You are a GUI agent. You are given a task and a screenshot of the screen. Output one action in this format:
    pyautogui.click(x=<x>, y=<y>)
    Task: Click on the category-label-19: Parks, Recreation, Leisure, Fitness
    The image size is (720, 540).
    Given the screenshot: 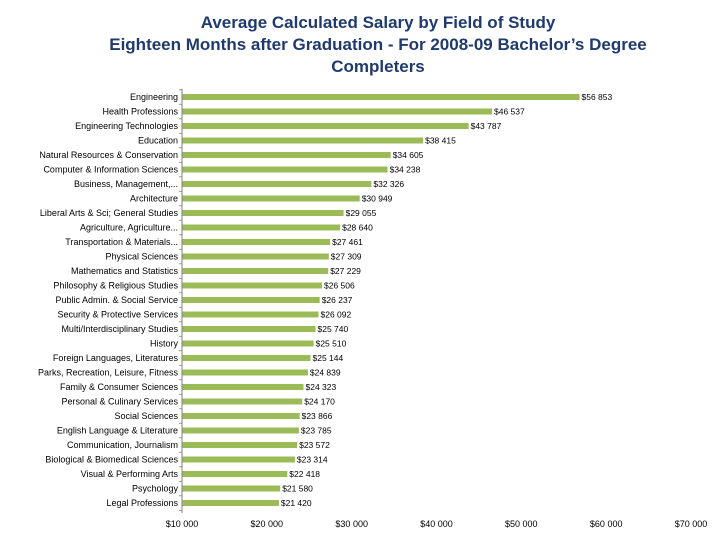 What is the action you would take?
    pyautogui.click(x=108, y=373)
    